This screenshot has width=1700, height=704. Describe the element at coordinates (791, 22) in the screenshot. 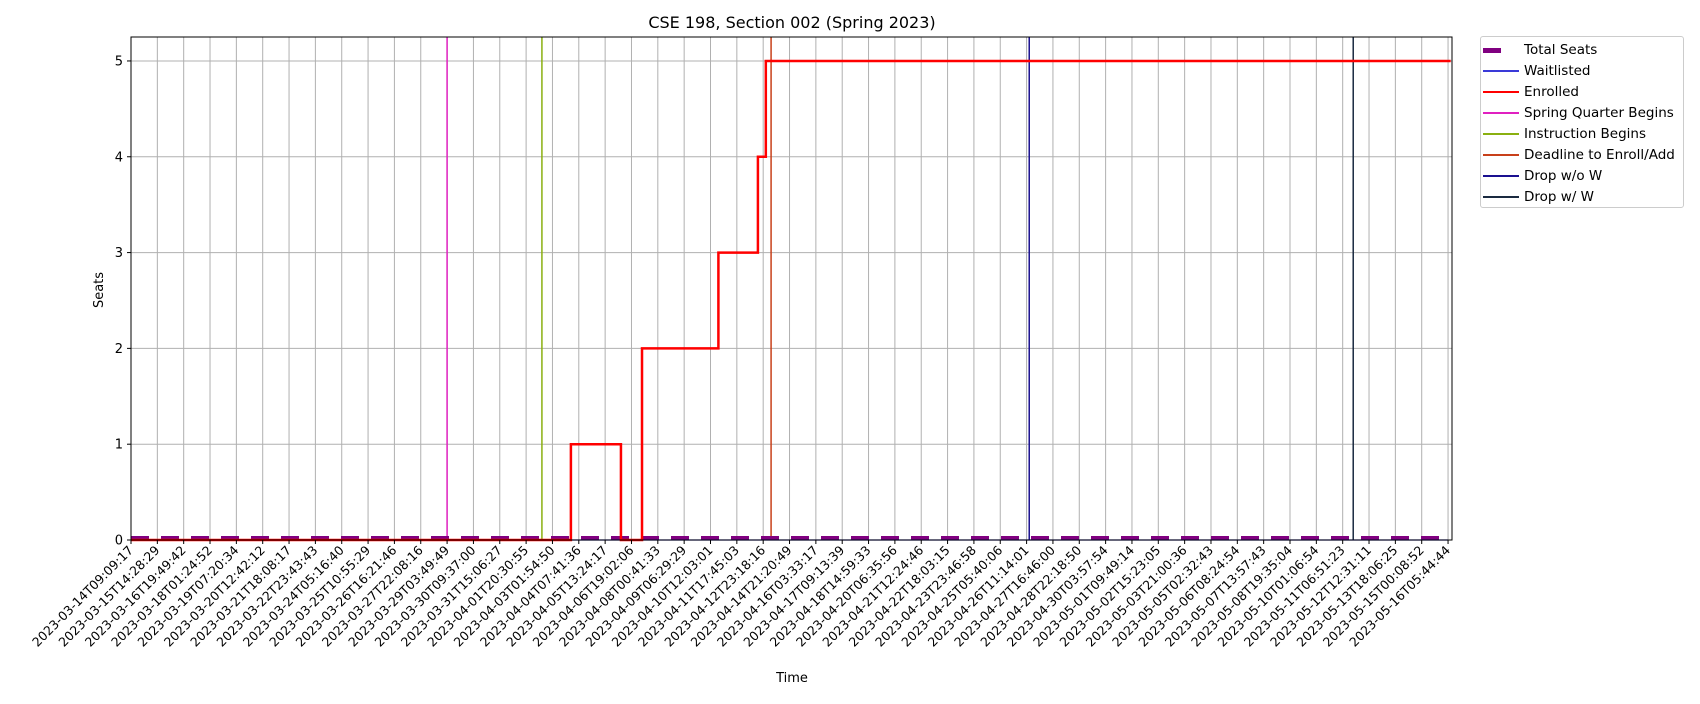

I see `chart-title: CSE 198, Section 002 (Spring 2023)` at that location.